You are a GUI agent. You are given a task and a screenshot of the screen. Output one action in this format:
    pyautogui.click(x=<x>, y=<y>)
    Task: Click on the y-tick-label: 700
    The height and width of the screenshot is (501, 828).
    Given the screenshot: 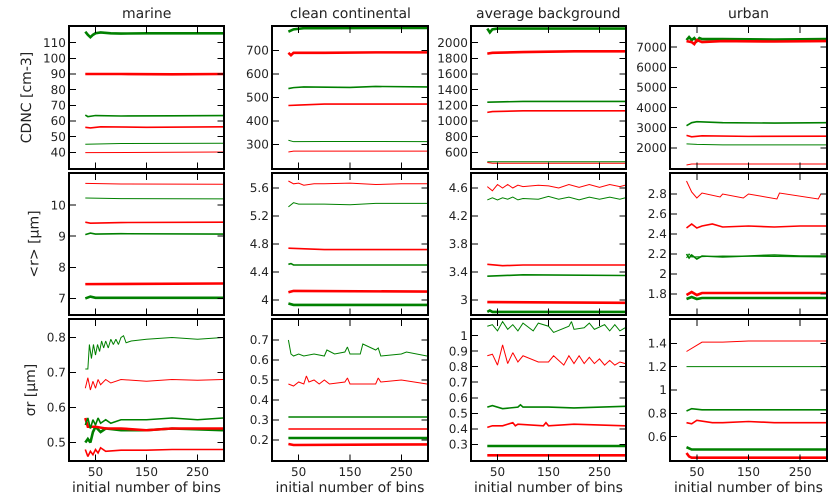 What is the action you would take?
    pyautogui.click(x=257, y=51)
    